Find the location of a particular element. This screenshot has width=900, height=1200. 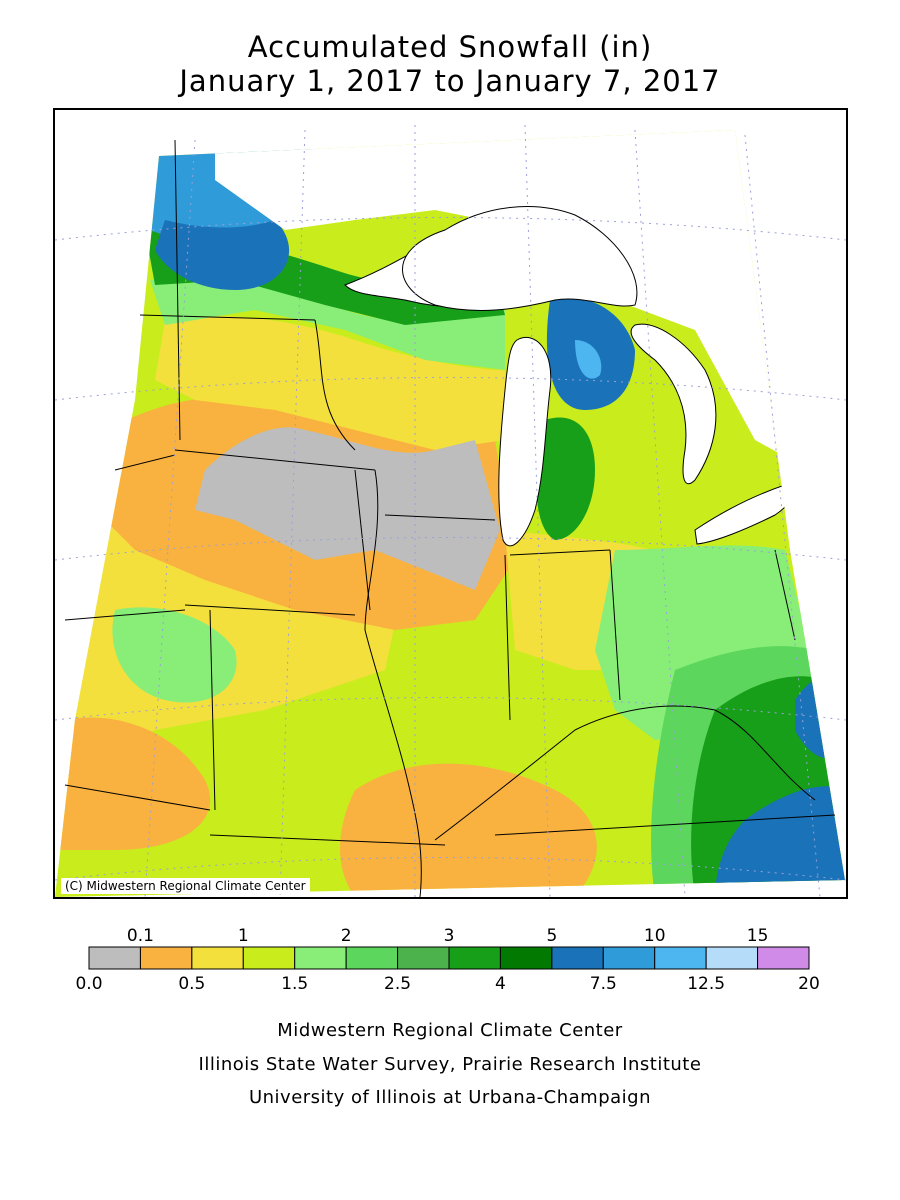

border-sd-ne is located at coordinates (145, 462).